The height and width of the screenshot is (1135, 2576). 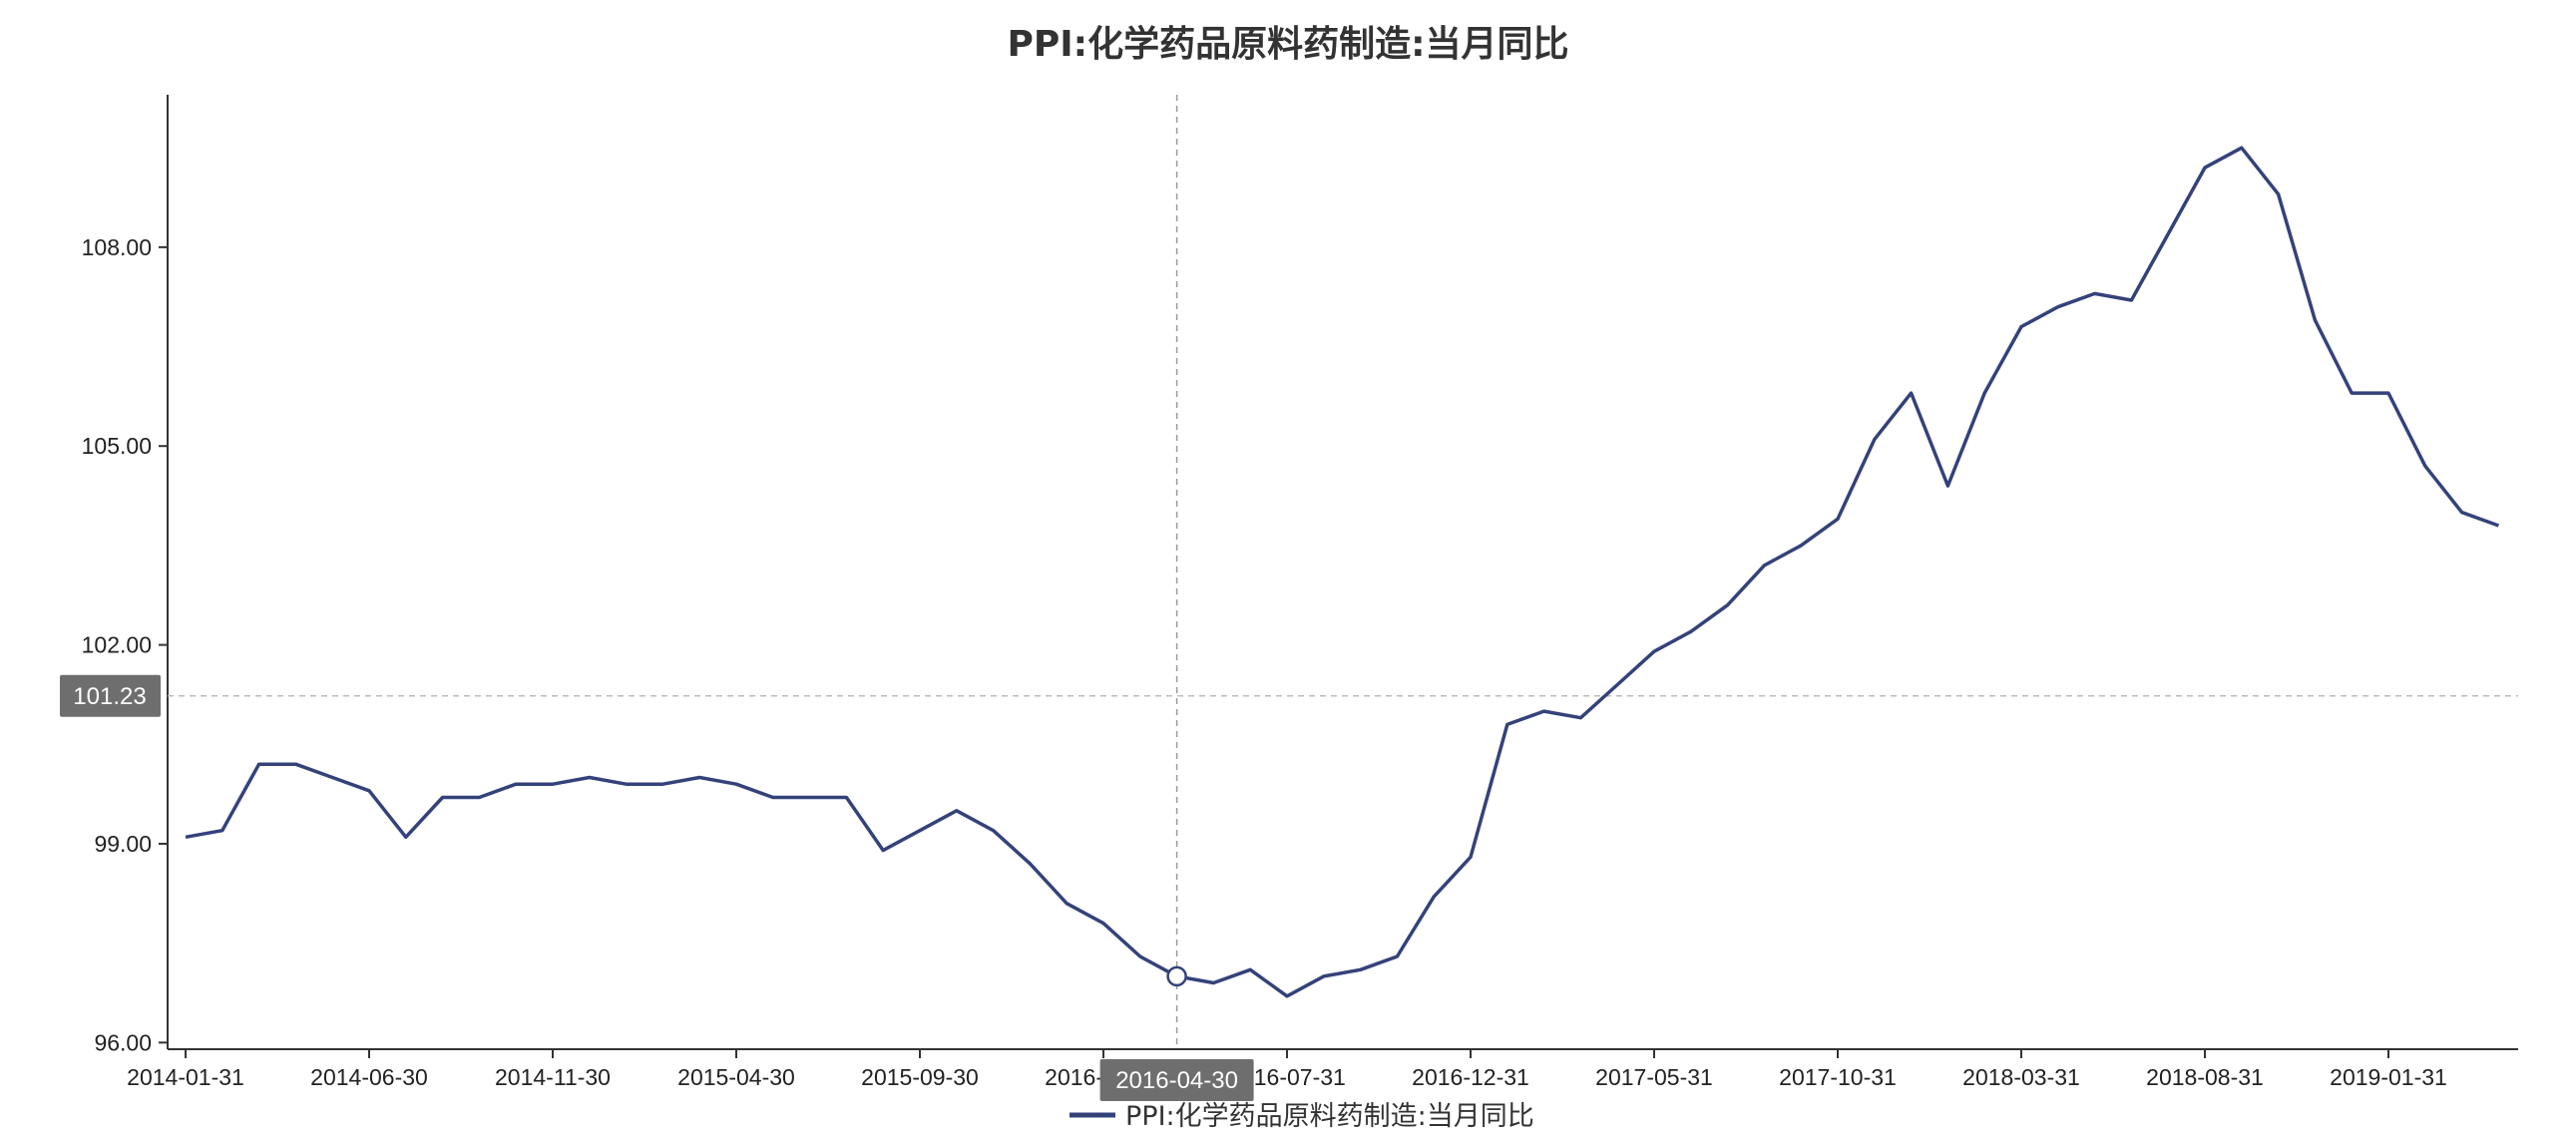 What do you see at coordinates (123, 844) in the screenshot?
I see `y-tick-label: 99.00` at bounding box center [123, 844].